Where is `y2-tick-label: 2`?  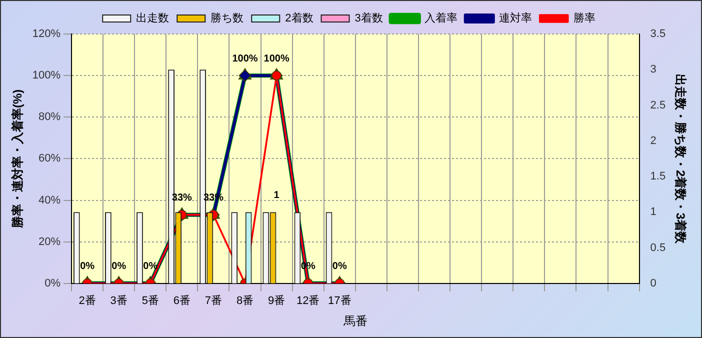 y2-tick-label: 2 is located at coordinates (653, 140).